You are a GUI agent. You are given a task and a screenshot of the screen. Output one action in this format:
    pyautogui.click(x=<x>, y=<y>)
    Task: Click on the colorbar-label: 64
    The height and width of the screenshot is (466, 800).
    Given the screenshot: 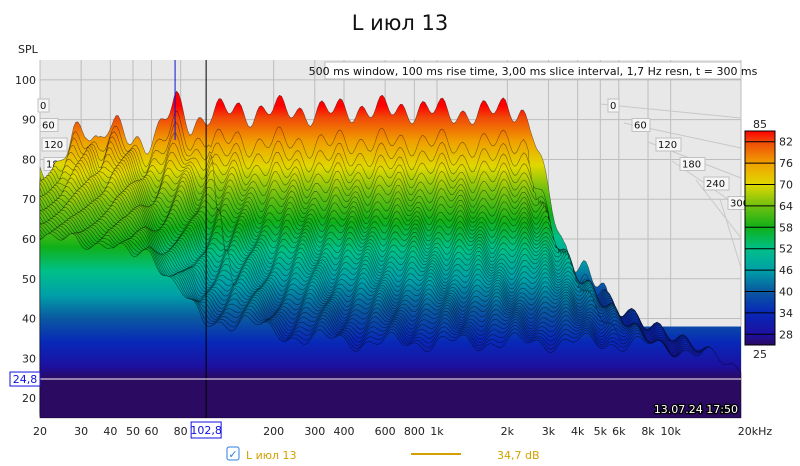 What is the action you would take?
    pyautogui.click(x=786, y=206)
    